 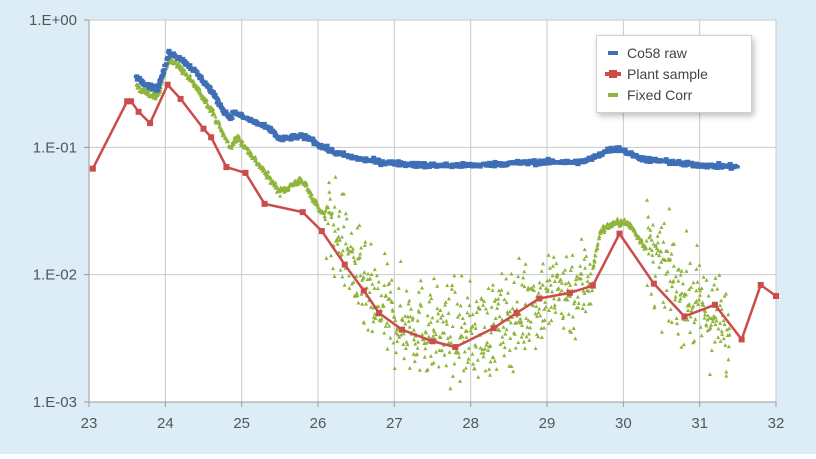 What do you see at coordinates (623, 423) in the screenshot?
I see `x-tick-label: 30` at bounding box center [623, 423].